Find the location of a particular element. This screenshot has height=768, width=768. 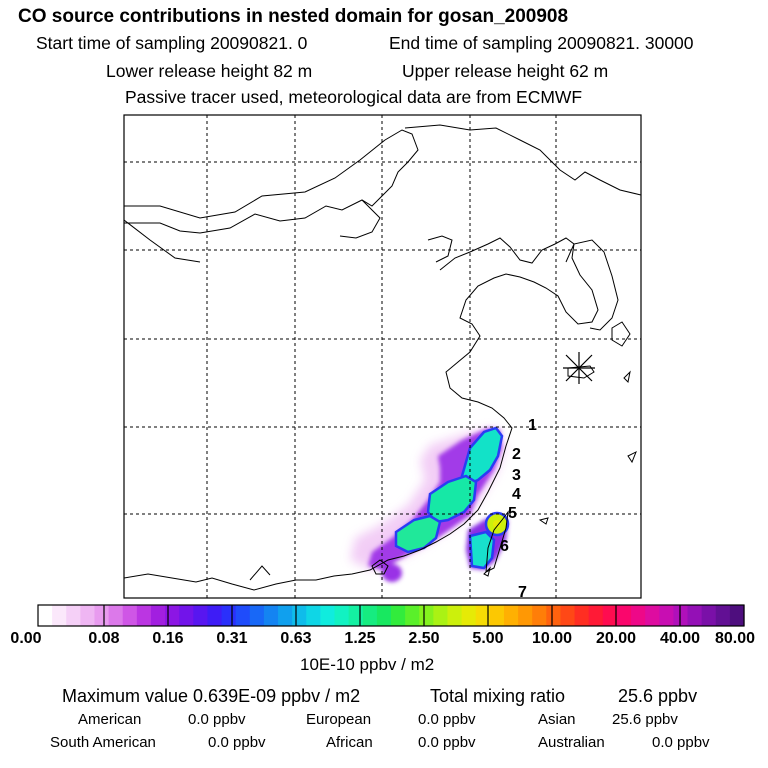

colorbar-tick-label: 0.08 is located at coordinates (104, 638).